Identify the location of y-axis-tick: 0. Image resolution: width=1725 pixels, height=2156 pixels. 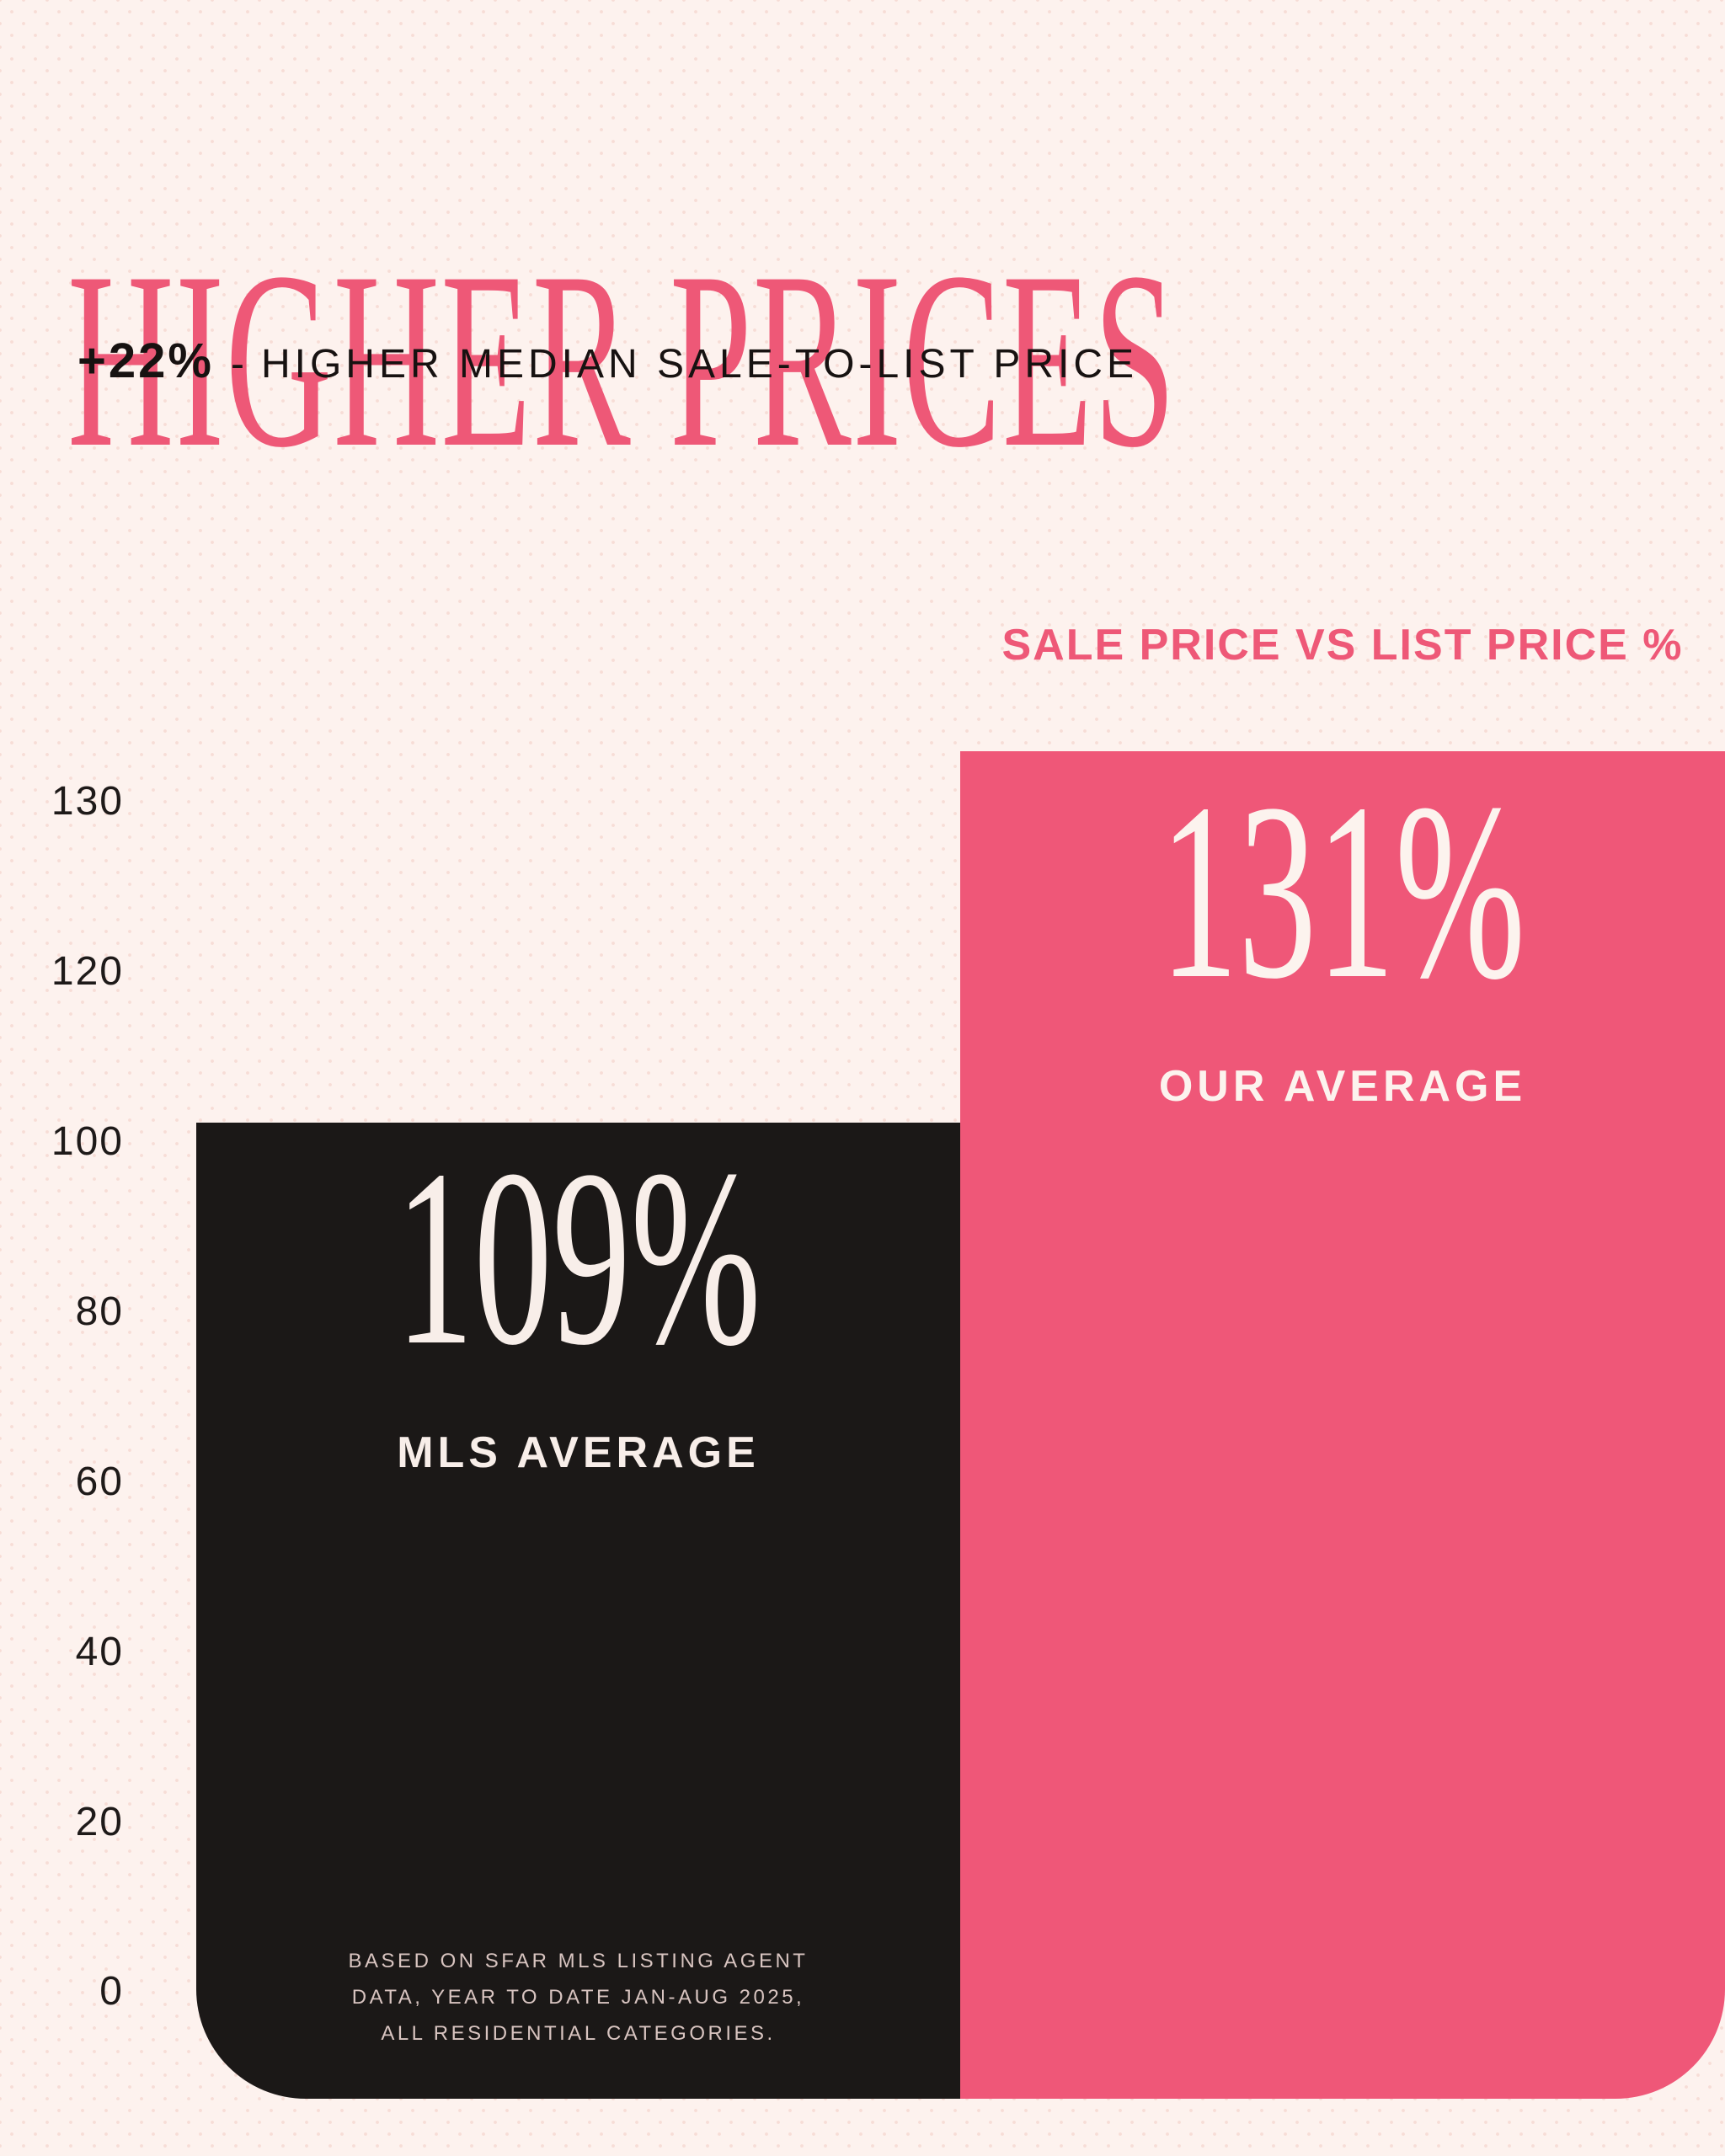
(111, 1991).